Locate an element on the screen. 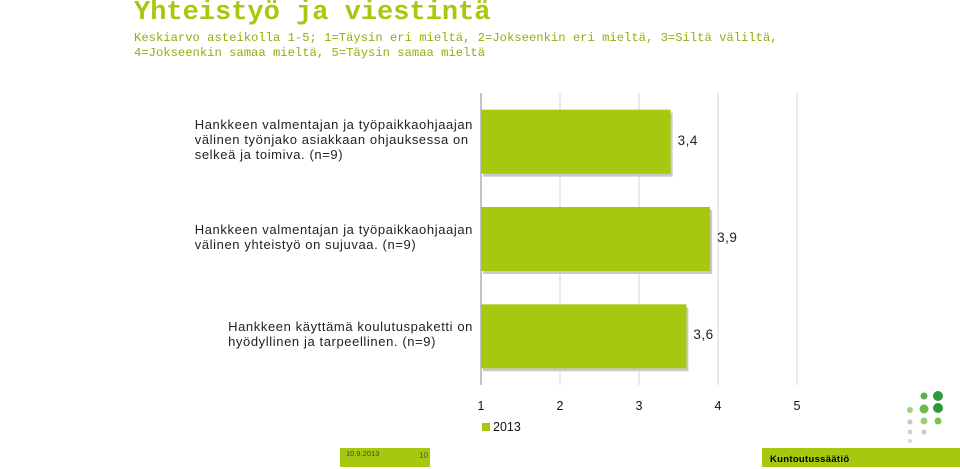 This screenshot has width=960, height=469. legend-label-2013: 2013 is located at coordinates (507, 427).